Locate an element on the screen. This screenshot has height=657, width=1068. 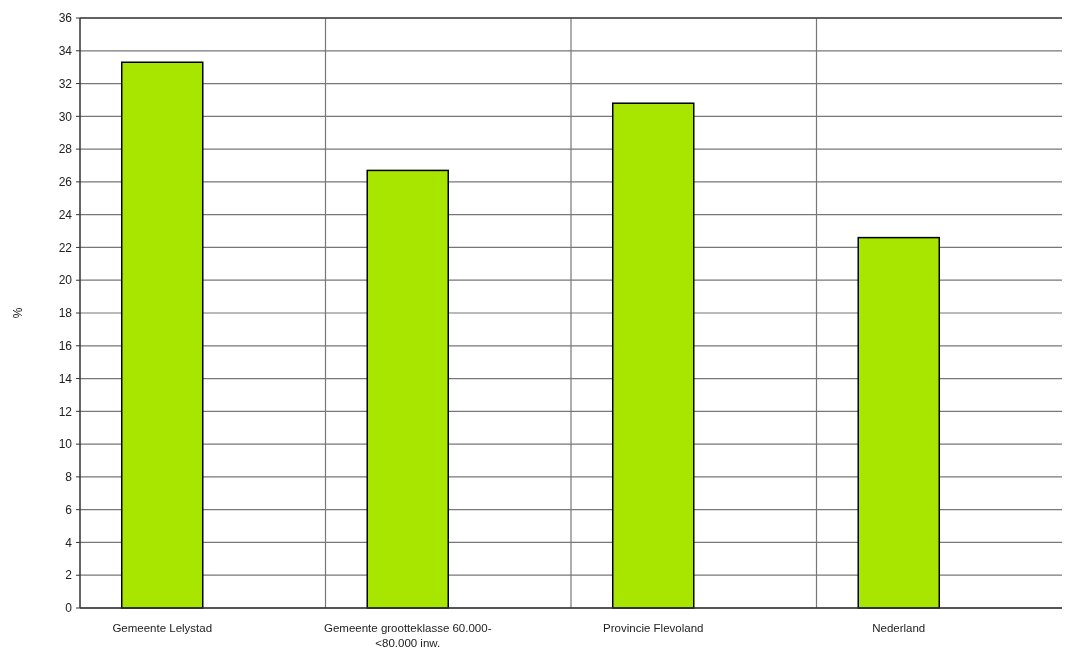
x-tick-label: Gemeente grootteklasse 60.000-<80.000 inw. is located at coordinates (407, 635).